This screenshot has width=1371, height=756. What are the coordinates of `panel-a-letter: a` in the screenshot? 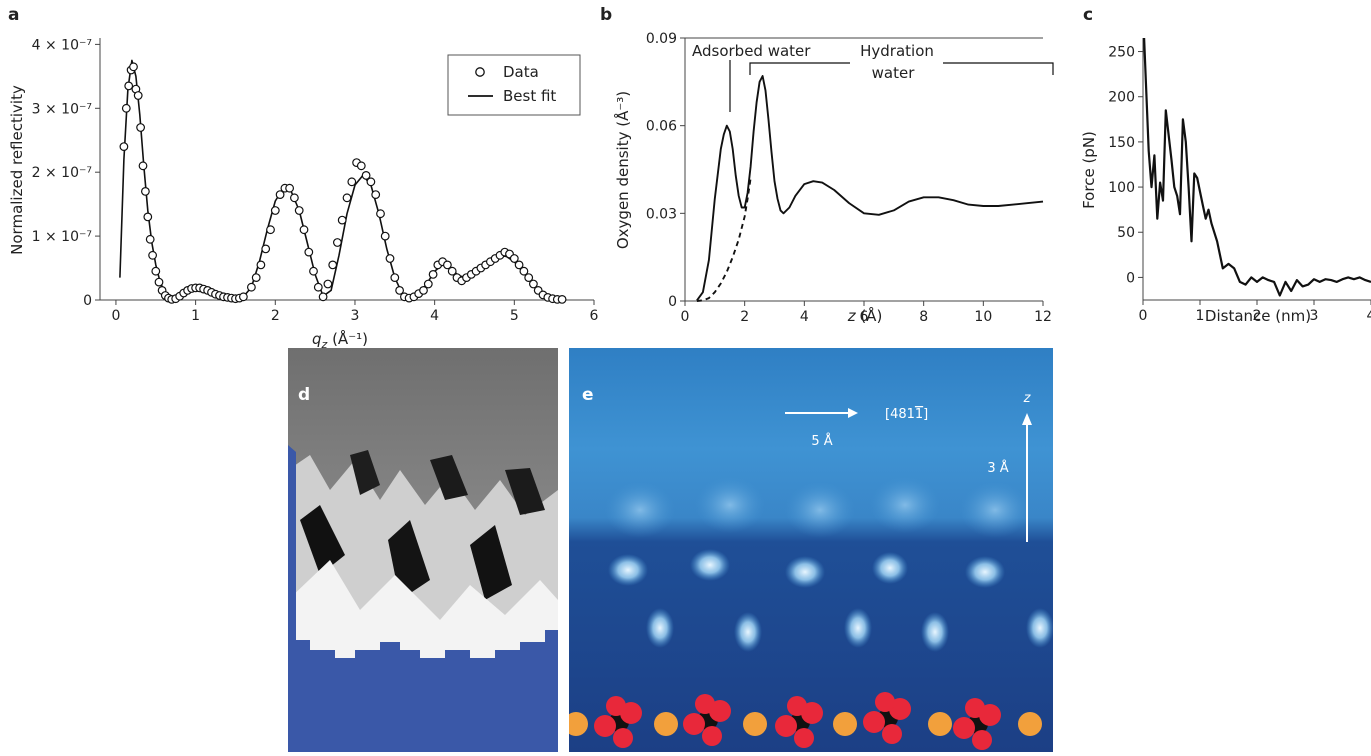 It's located at (13, 15).